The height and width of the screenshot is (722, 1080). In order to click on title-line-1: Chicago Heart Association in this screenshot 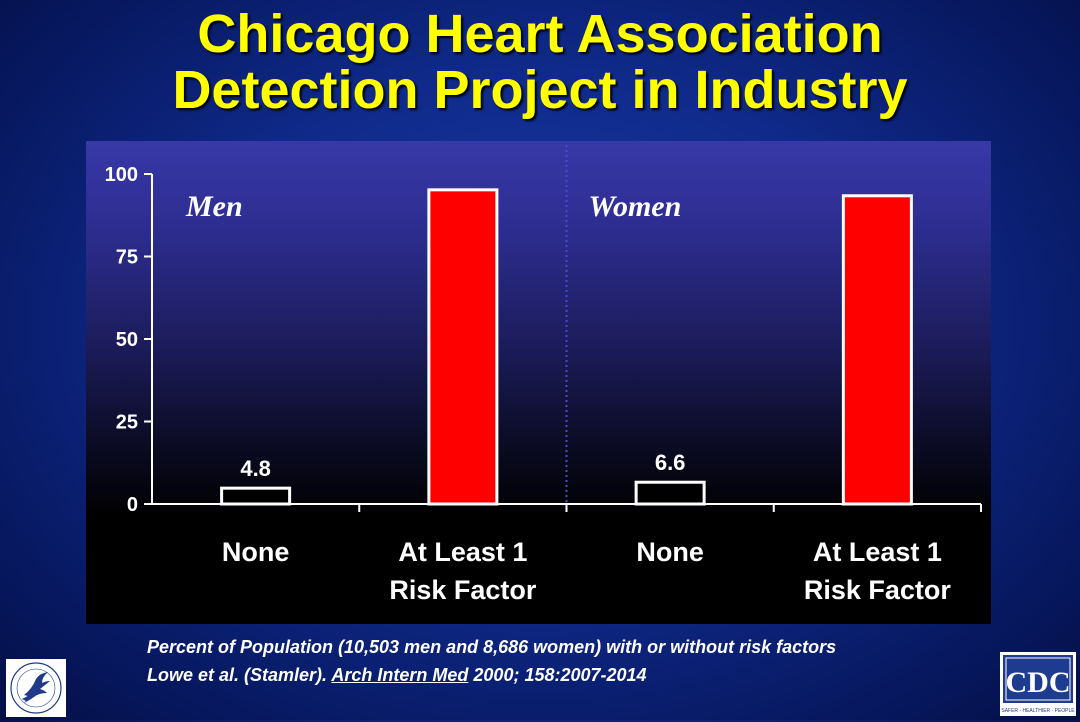, I will do `click(540, 34)`.